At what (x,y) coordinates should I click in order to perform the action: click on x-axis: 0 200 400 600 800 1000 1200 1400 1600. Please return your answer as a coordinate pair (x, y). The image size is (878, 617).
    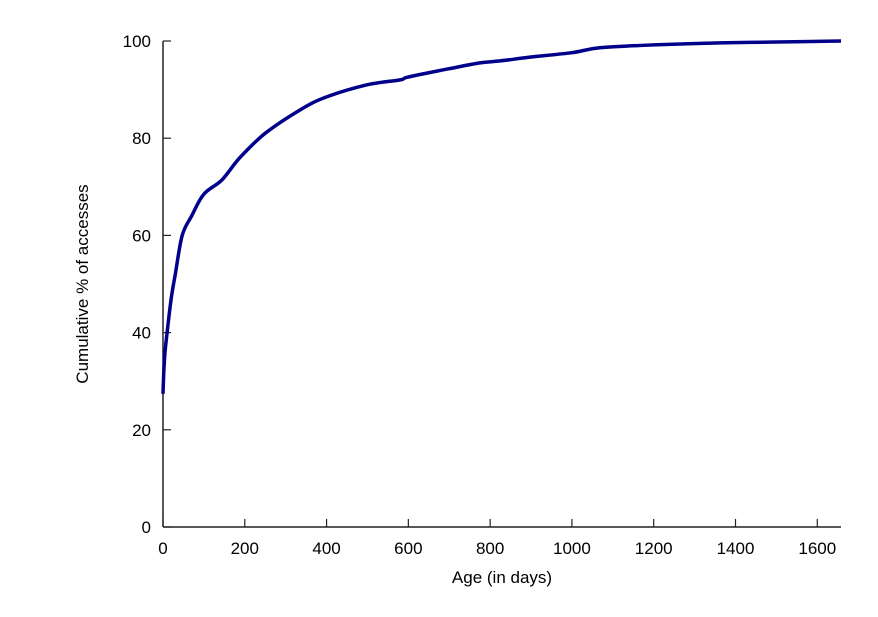
    Looking at the image, I should click on (499, 538).